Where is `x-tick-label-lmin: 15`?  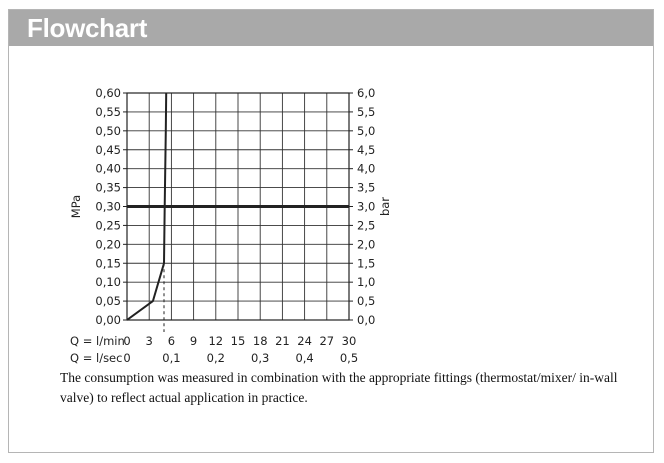
x-tick-label-lmin: 15 is located at coordinates (238, 341).